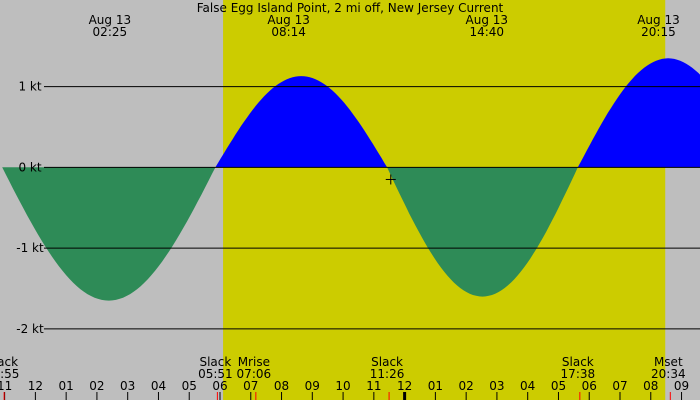  Describe the element at coordinates (578, 374) in the screenshot. I see `event-time-label: 17:38` at that location.